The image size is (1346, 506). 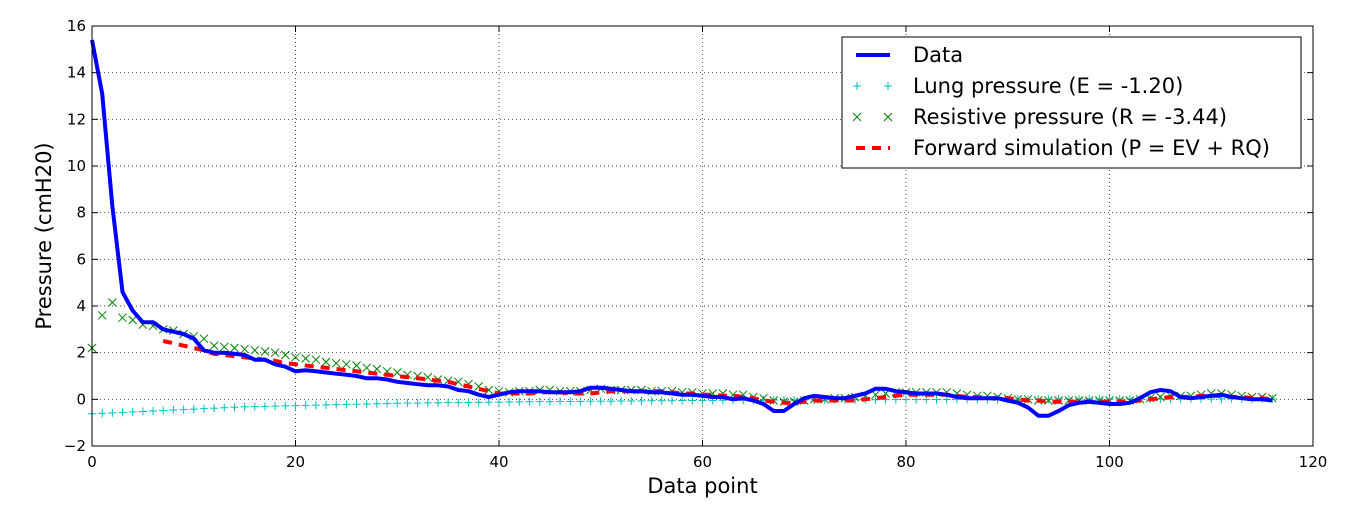 I want to click on legend-item: Forward simulation (P = EV + RQ), so click(x=1063, y=148).